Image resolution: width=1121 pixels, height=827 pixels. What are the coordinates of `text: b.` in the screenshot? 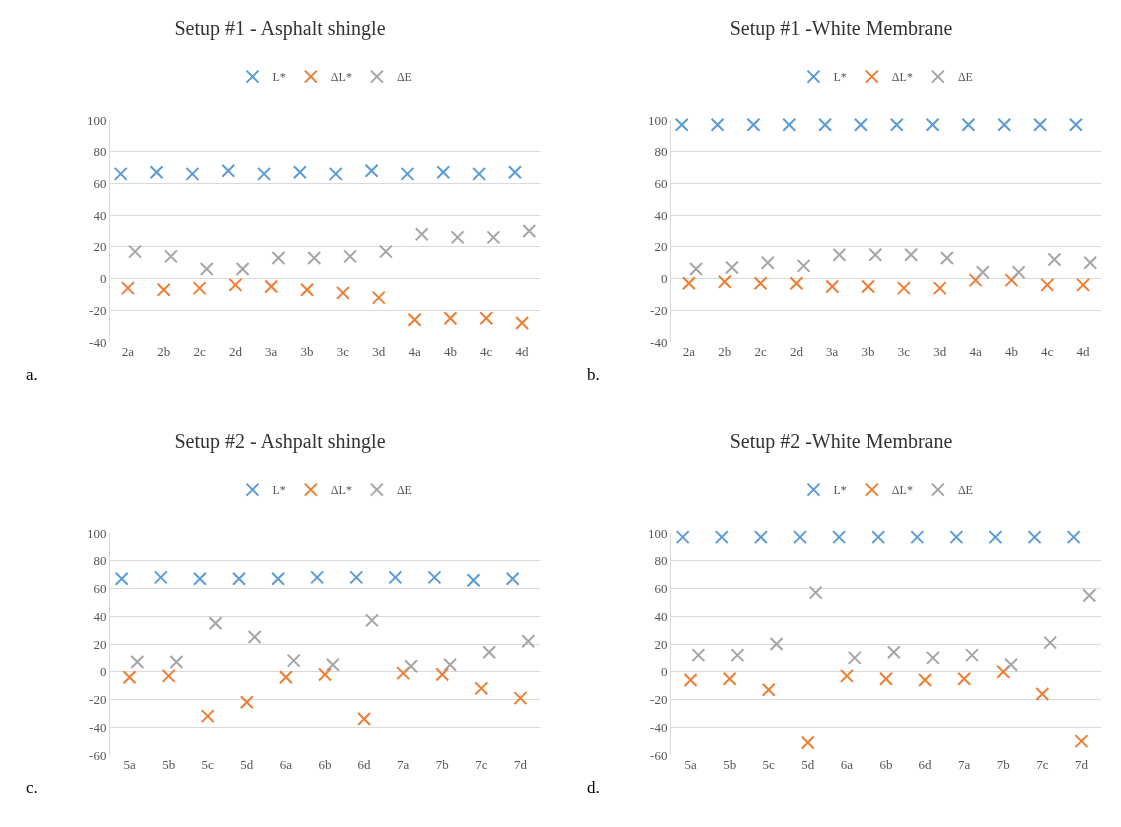 It's located at (593, 374).